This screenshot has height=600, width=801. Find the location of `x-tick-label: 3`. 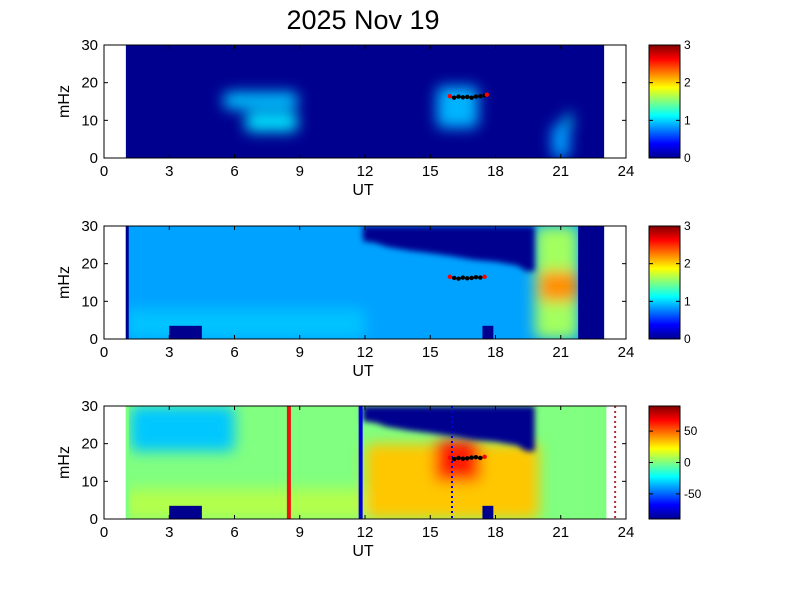

x-tick-label: 3 is located at coordinates (169, 532).